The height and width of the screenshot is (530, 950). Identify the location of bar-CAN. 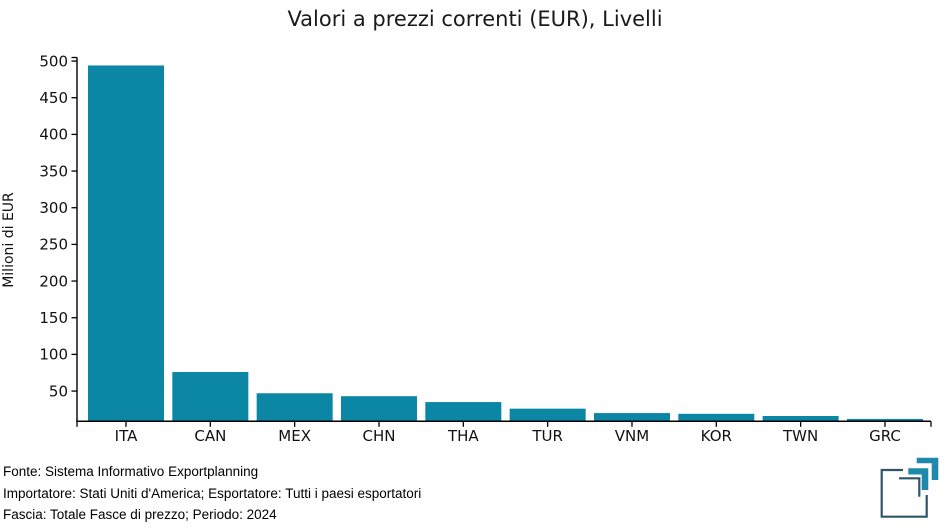
(210, 396).